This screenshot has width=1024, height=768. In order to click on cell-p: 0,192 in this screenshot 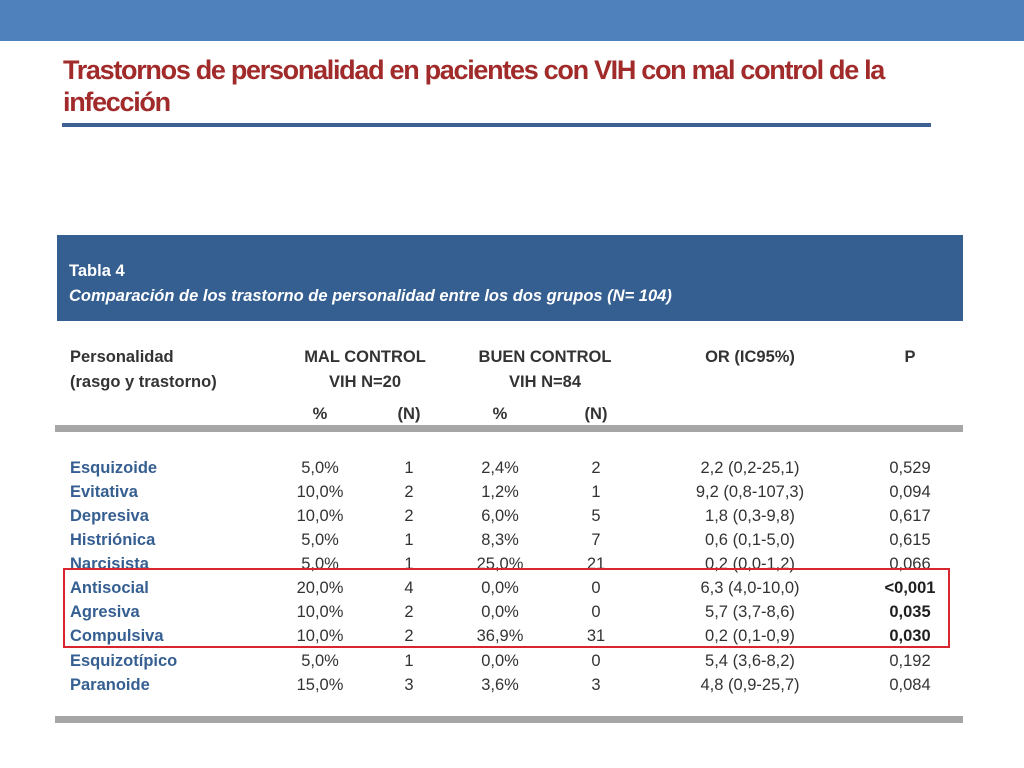, I will do `click(910, 661)`.